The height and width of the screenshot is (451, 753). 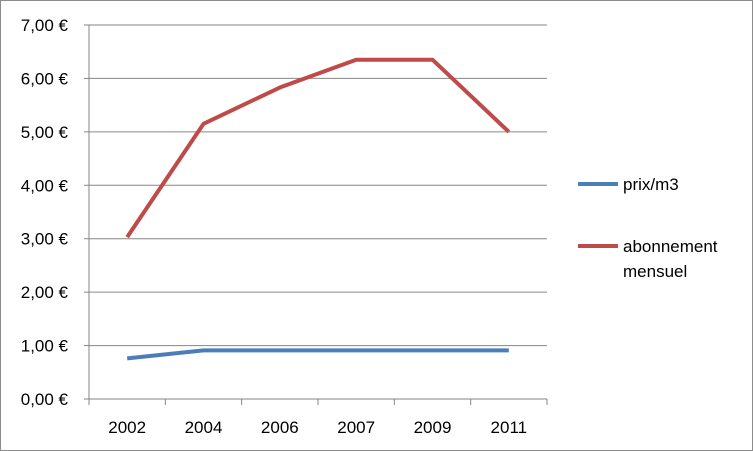 What do you see at coordinates (45, 132) in the screenshot?
I see `y-tick-label: 5,00 €` at bounding box center [45, 132].